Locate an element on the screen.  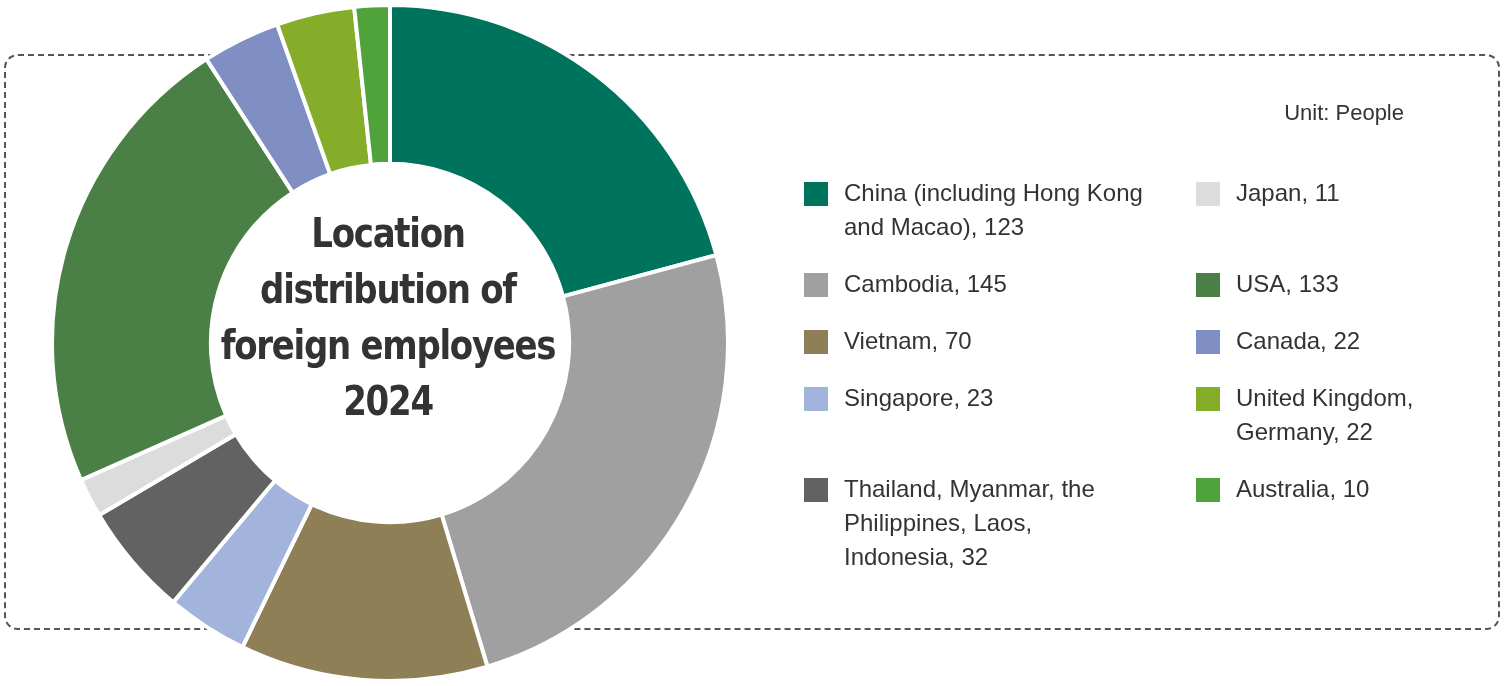
legend-label: USA, 133 is located at coordinates (1287, 284).